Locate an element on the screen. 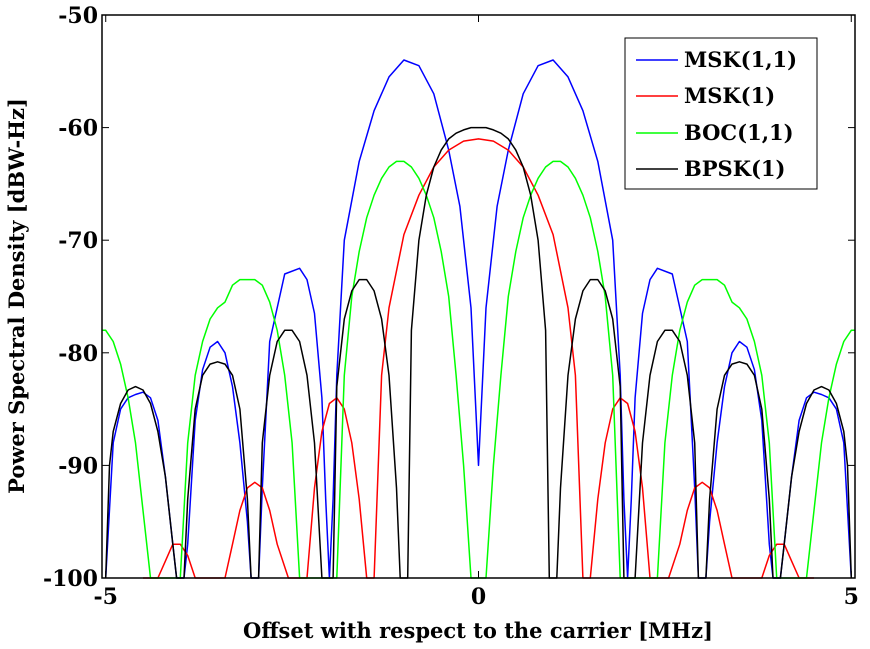 The image size is (870, 649). y-tick-label: -50 is located at coordinates (78, 16).